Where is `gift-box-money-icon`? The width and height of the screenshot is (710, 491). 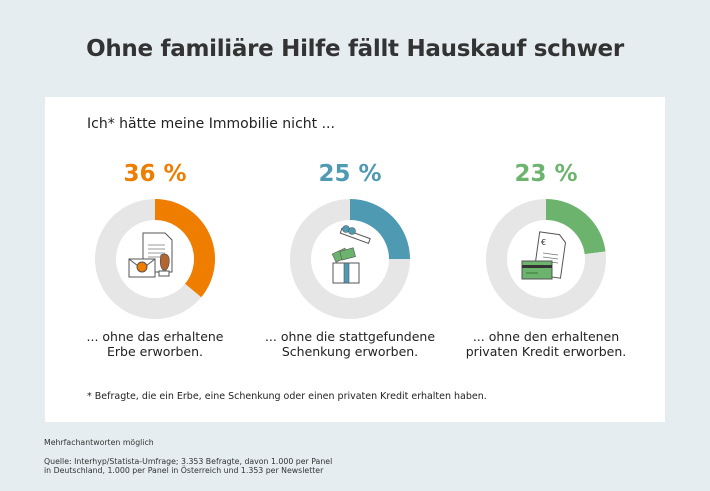 gift-box-money-icon is located at coordinates (351, 254).